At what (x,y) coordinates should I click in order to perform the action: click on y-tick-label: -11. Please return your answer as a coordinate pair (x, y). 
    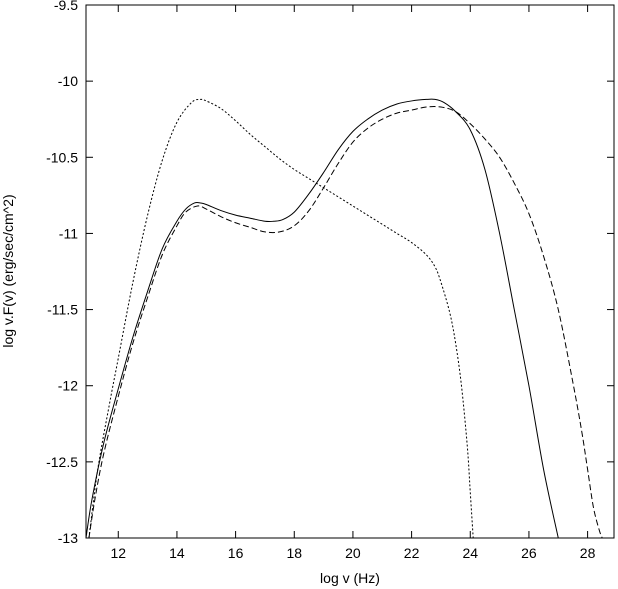
    Looking at the image, I should click on (68, 233).